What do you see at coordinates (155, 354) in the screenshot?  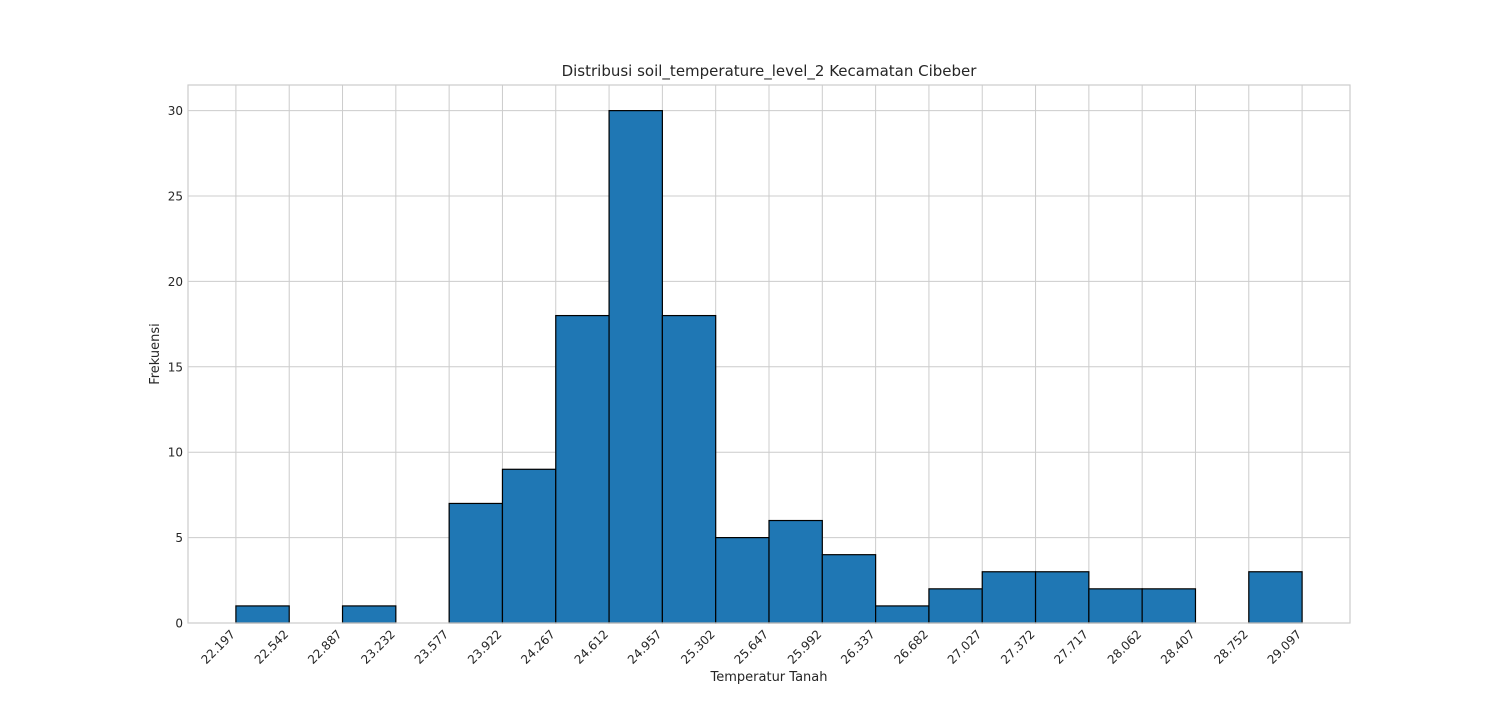 I see `y-axis-label: Frekuensi` at bounding box center [155, 354].